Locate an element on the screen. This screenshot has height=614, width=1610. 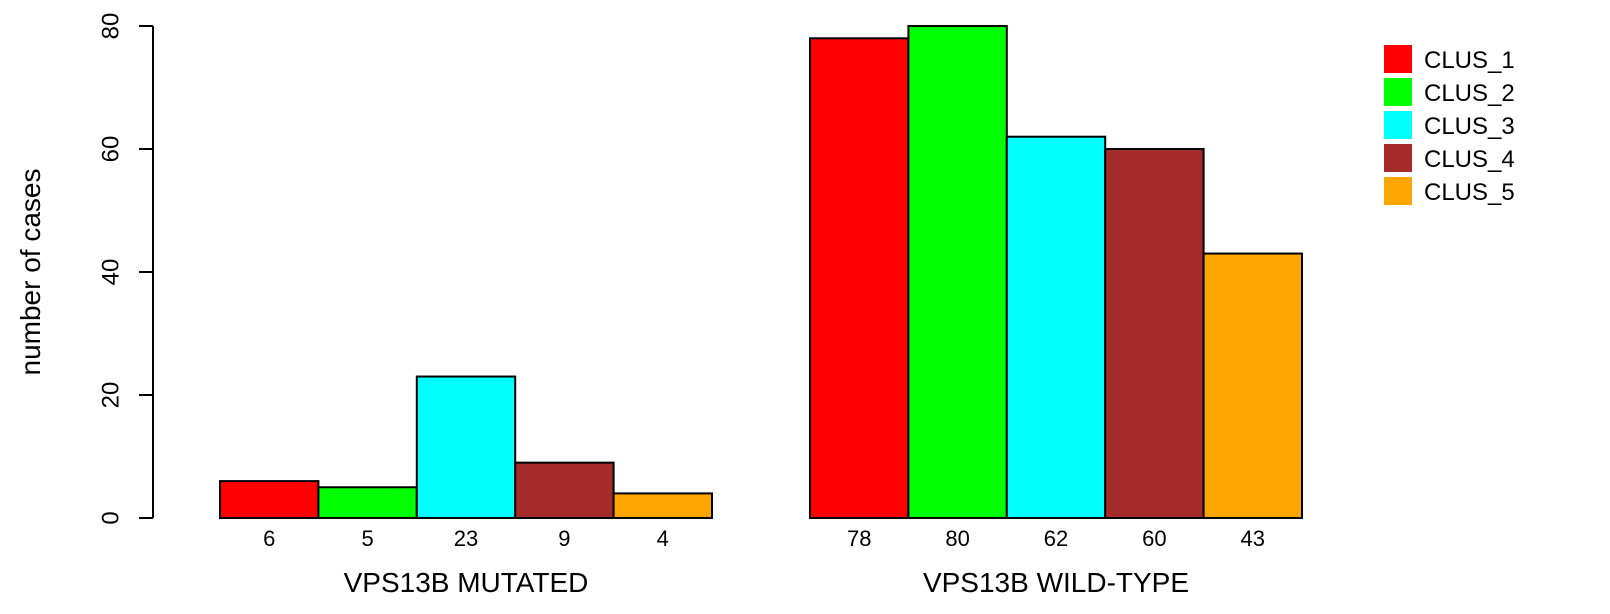
y-axis: 0 20 40 60 80 is located at coordinates (126, 269).